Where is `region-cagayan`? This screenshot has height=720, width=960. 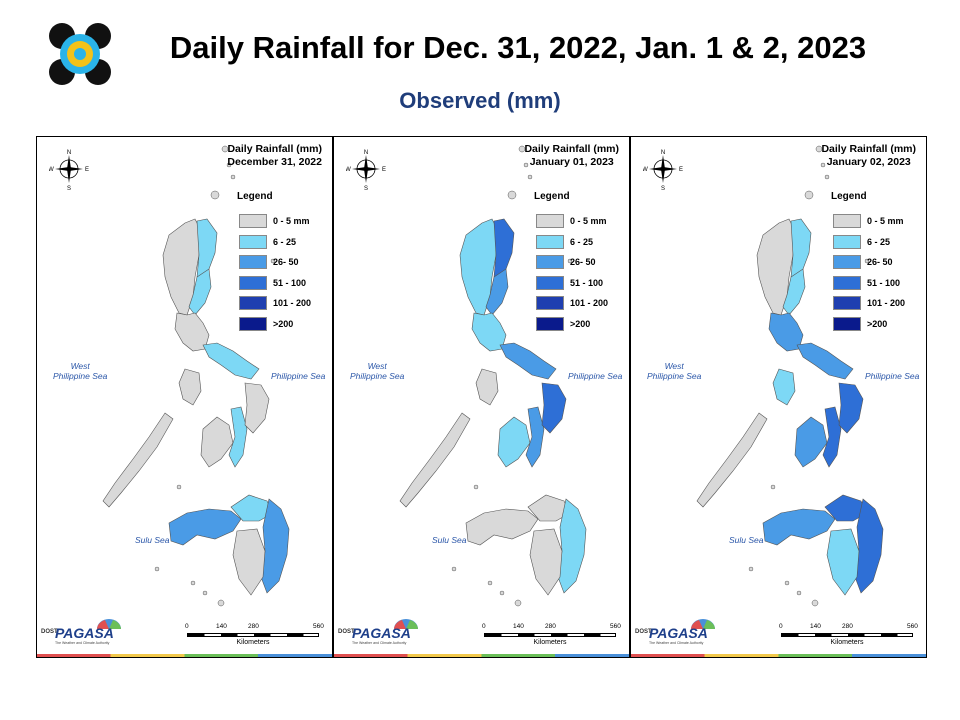 region-cagayan is located at coordinates (200, 292).